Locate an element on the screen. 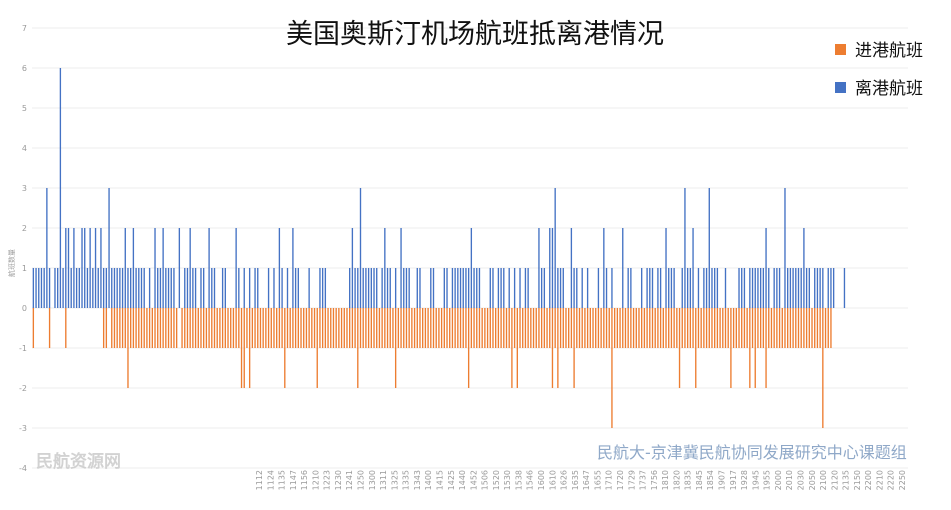 This screenshot has height=510, width=951. x-tick-label: 1415 is located at coordinates (440, 480).